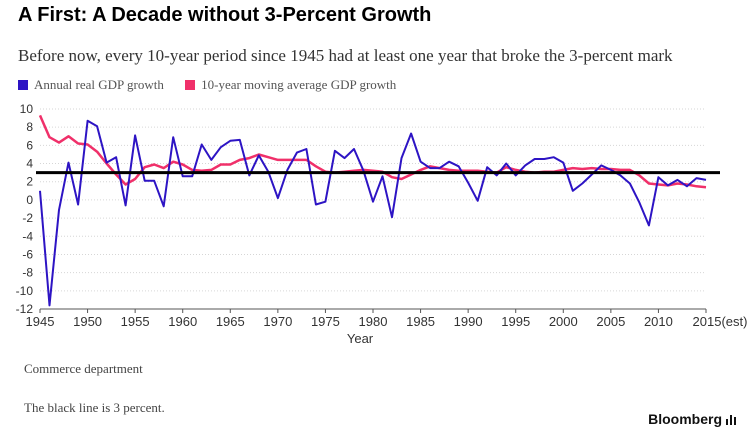 Image resolution: width=750 pixels, height=444 pixels. Describe the element at coordinates (135, 321) in the screenshot. I see `x-tick-label: 1955` at that location.